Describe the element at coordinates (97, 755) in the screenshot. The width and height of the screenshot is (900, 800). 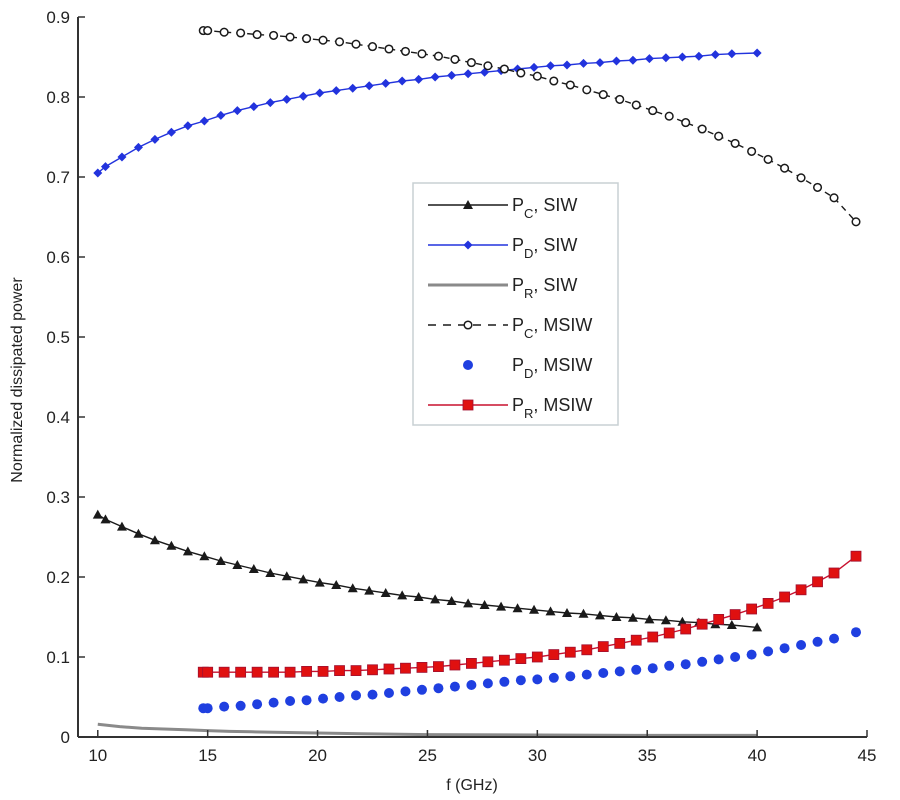
I see `x-tick-label: 10` at that location.